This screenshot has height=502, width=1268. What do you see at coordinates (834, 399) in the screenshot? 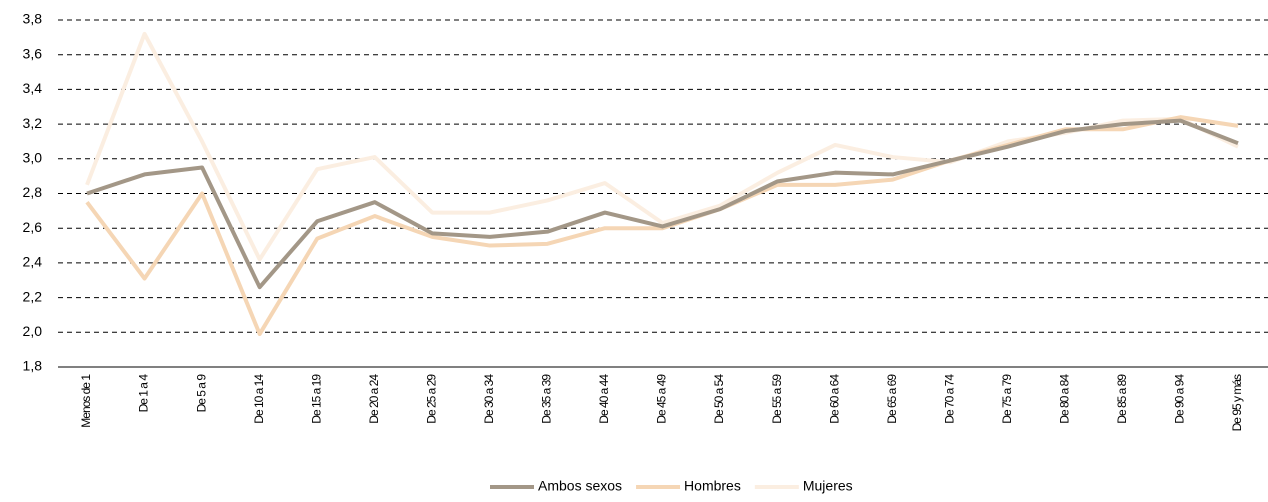
I see `x-tick-label: De 60 a 64` at bounding box center [834, 399].